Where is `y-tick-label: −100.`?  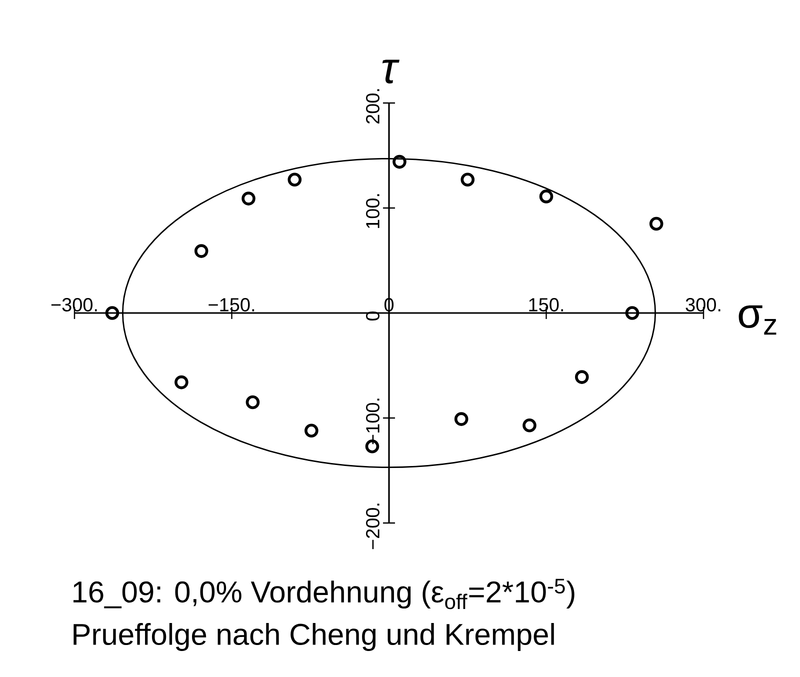
y-tick-label: −100. is located at coordinates (373, 421).